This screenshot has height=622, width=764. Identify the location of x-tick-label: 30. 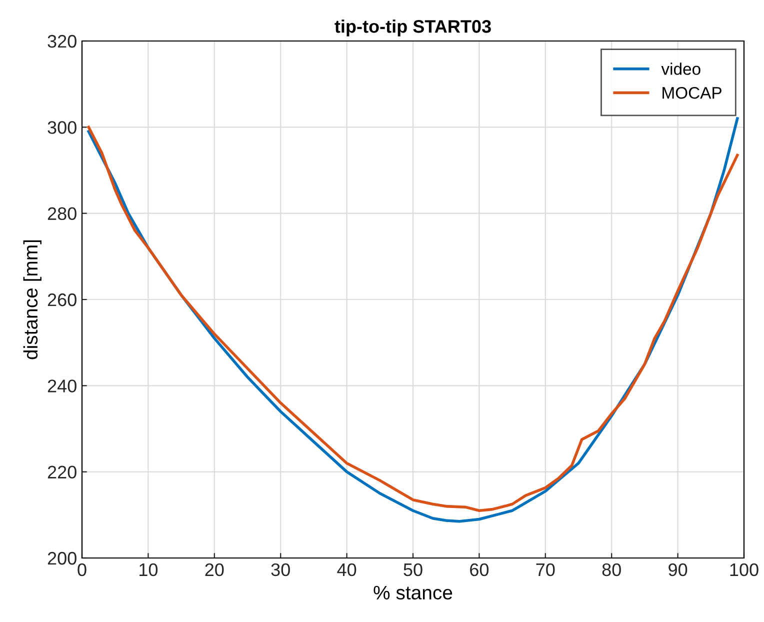
(280, 569).